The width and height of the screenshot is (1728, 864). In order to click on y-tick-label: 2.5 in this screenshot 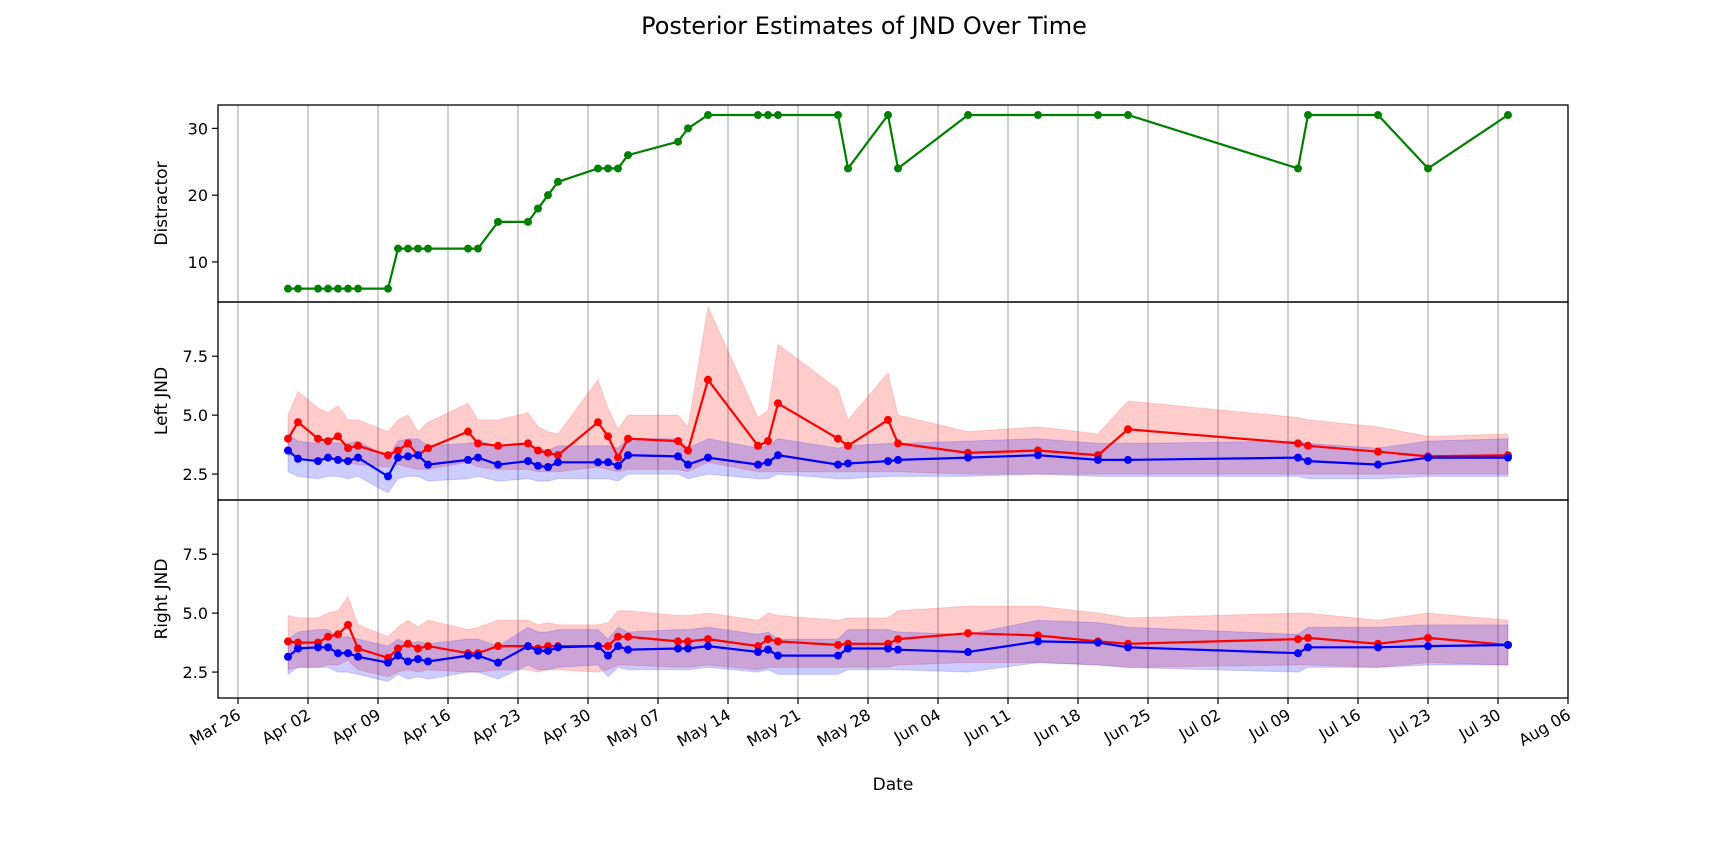, I will do `click(195, 672)`.